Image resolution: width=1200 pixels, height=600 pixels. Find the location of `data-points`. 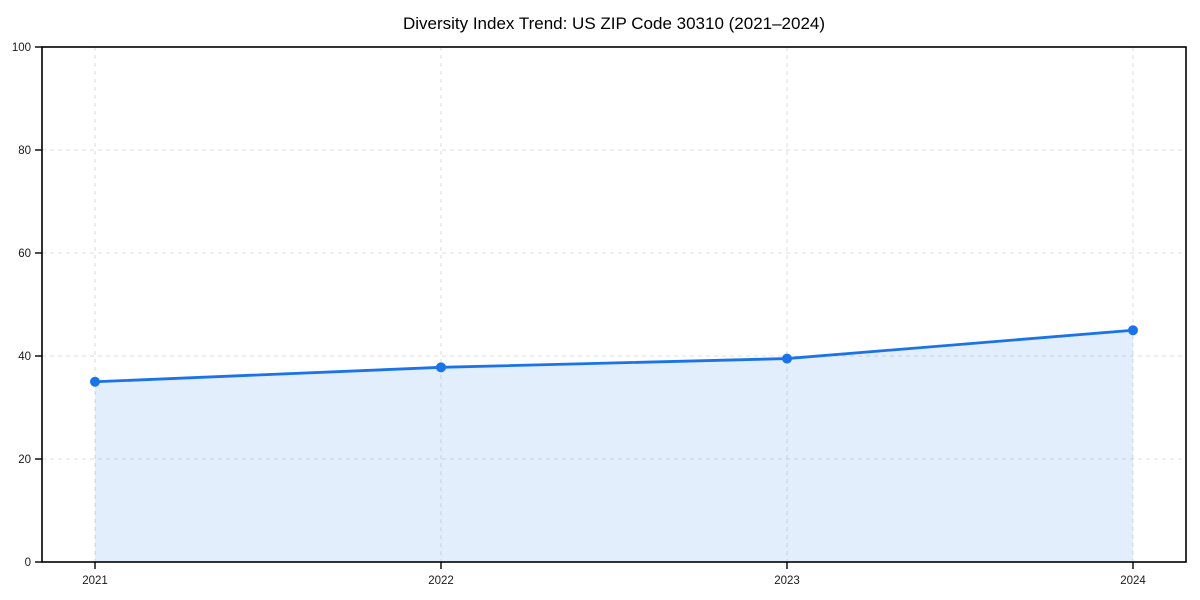

data-points is located at coordinates (614, 356).